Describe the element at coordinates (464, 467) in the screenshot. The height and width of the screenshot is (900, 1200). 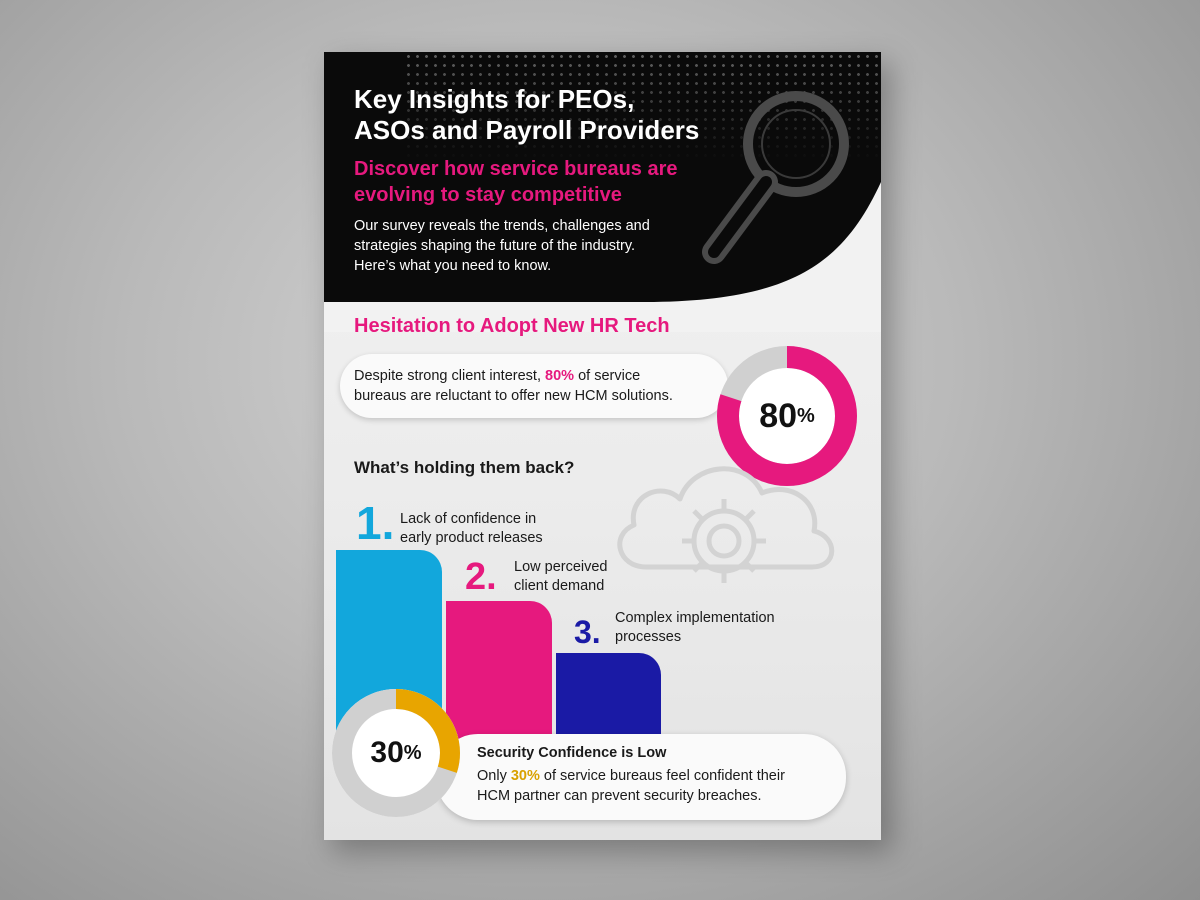
I see `holding-back-question: What’s holding them back?` at that location.